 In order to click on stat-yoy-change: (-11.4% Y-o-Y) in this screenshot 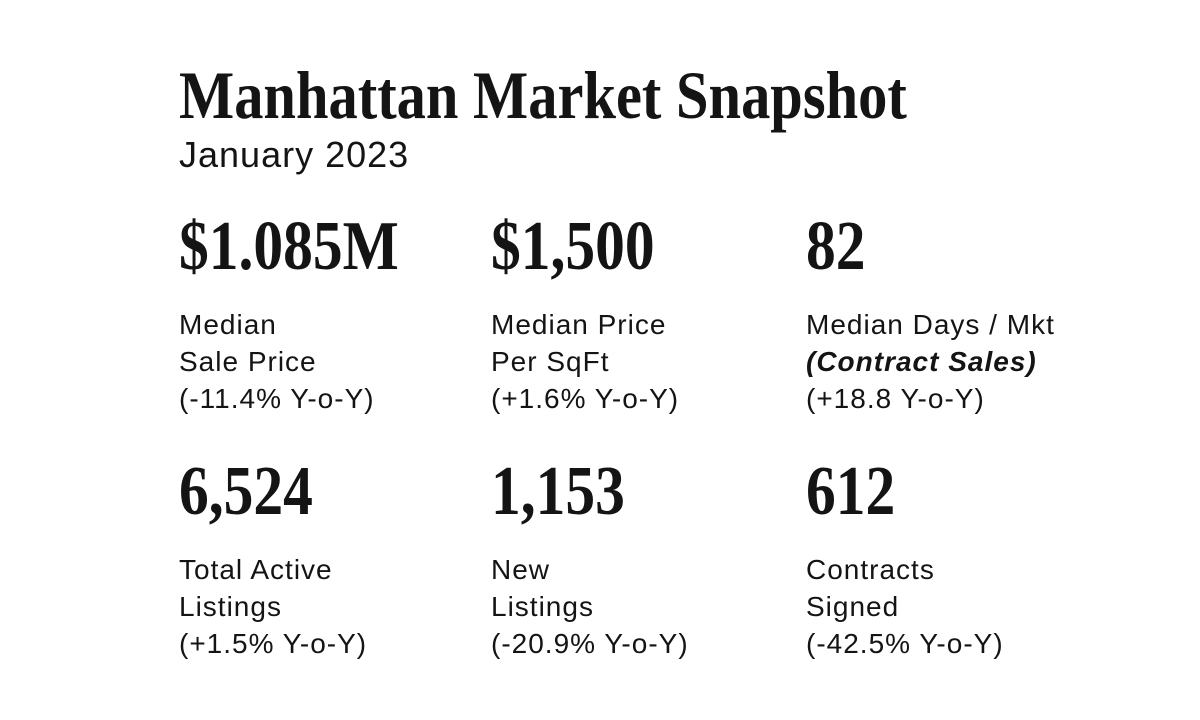, I will do `click(277, 398)`.